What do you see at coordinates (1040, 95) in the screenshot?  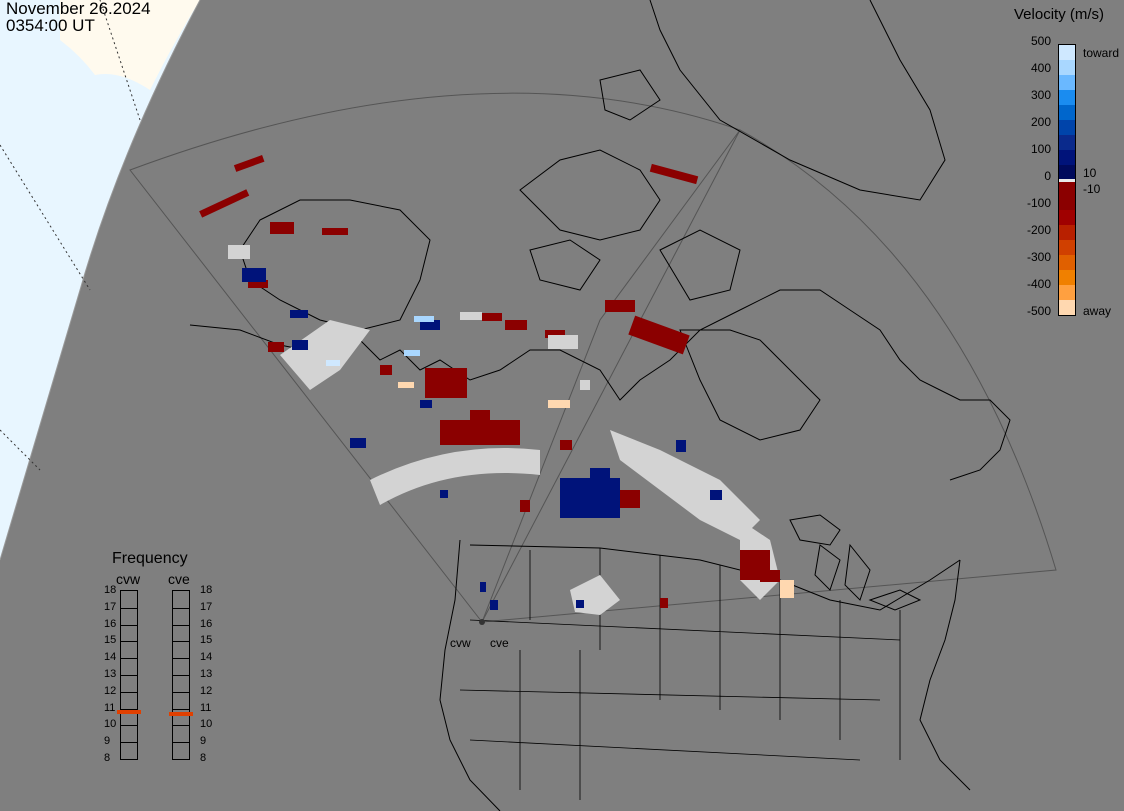 I see `colorbar-tick: 300` at bounding box center [1040, 95].